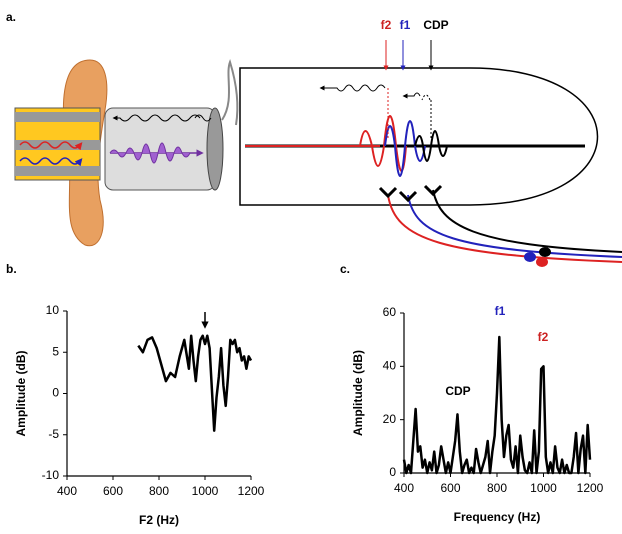 The height and width of the screenshot is (534, 622). I want to click on tone-label: f1, so click(405, 25).